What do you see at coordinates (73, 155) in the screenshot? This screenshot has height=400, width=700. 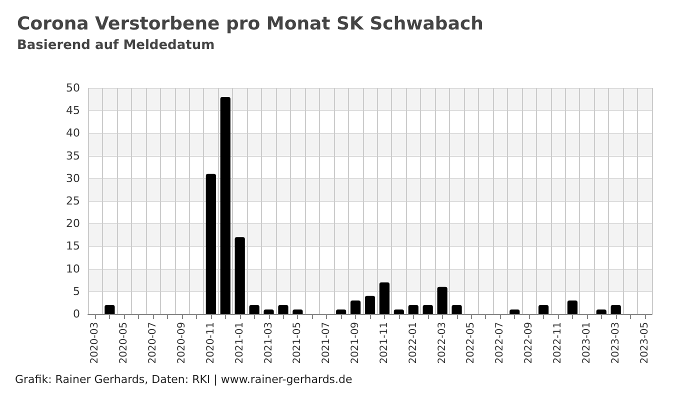 I see `y-tick-label: 35` at bounding box center [73, 155].